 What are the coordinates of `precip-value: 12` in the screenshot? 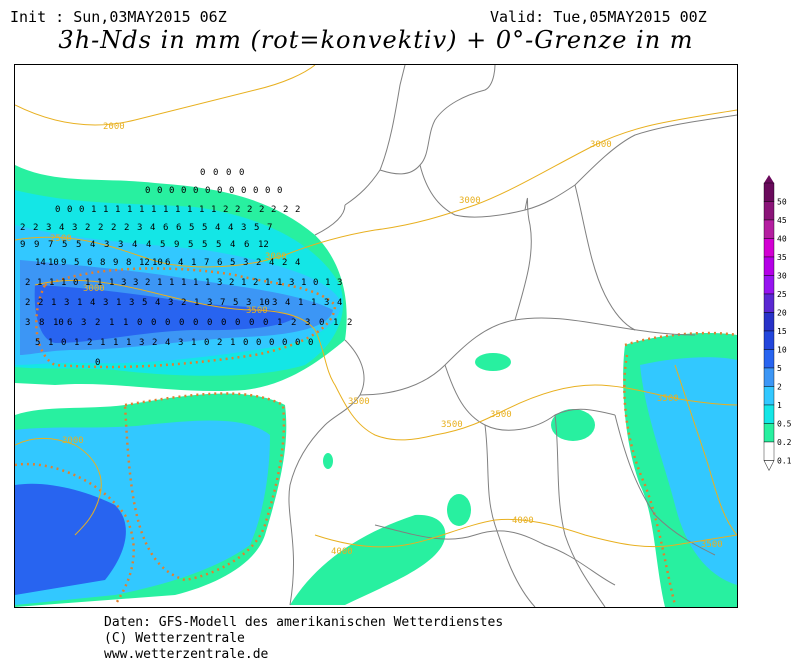 It's located at (263, 245).